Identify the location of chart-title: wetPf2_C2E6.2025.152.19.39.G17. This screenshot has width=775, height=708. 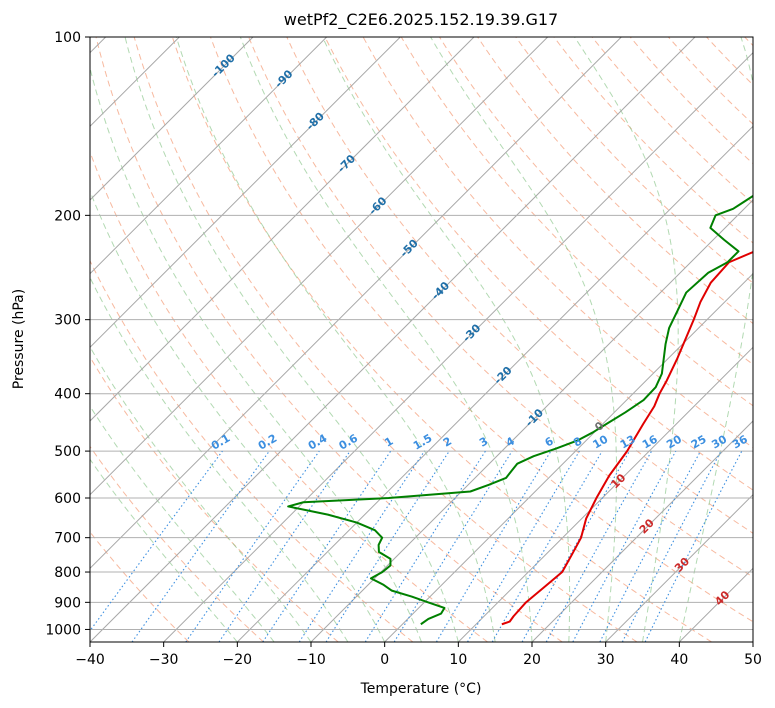
(421, 20).